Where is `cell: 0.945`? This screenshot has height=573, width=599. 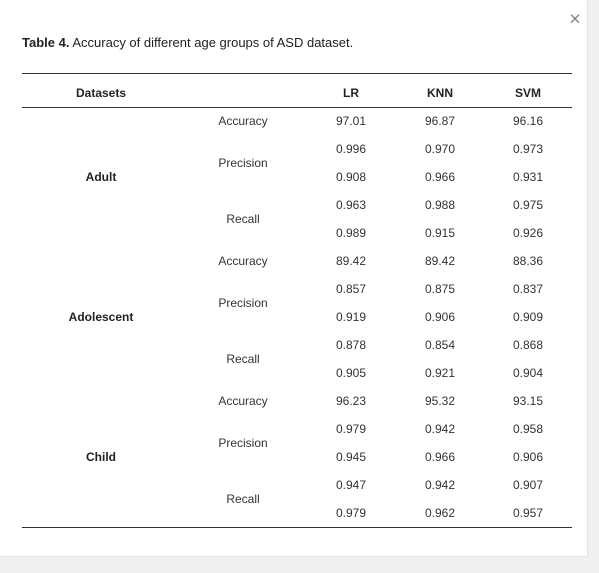 cell: 0.945 is located at coordinates (351, 457).